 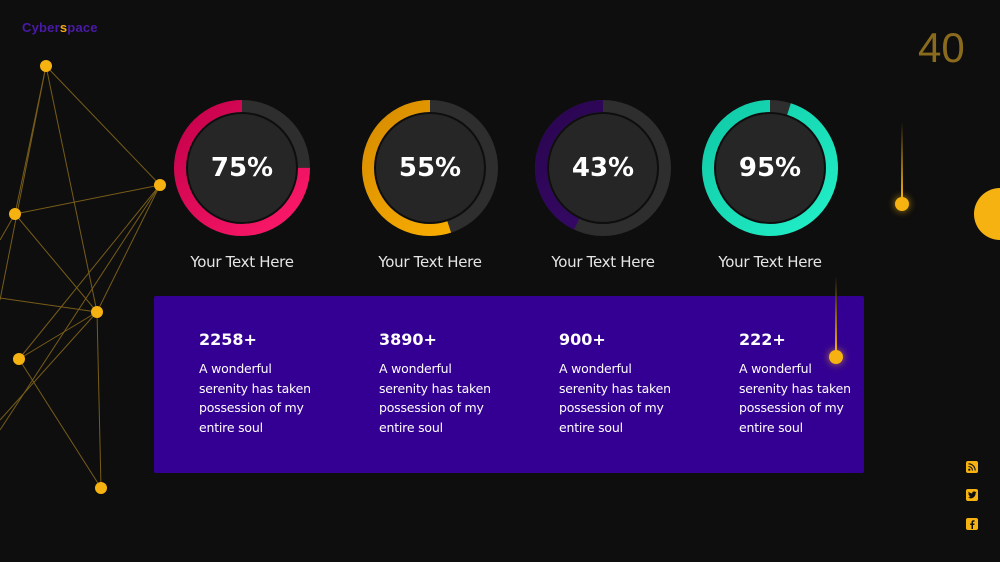 I want to click on twitter-icon, so click(x=972, y=495).